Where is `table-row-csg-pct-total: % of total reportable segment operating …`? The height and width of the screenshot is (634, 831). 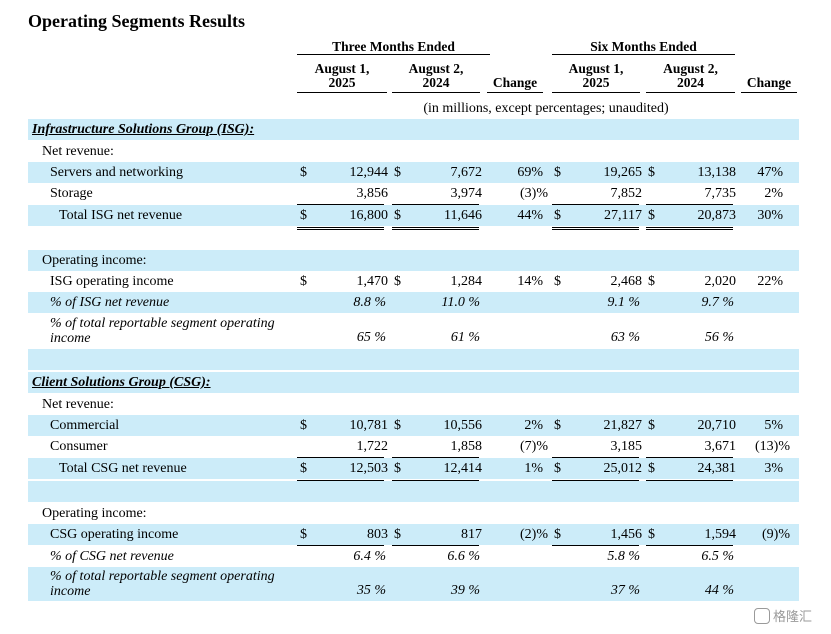 table-row-csg-pct-total: % of total reportable segment operating … is located at coordinates (413, 584).